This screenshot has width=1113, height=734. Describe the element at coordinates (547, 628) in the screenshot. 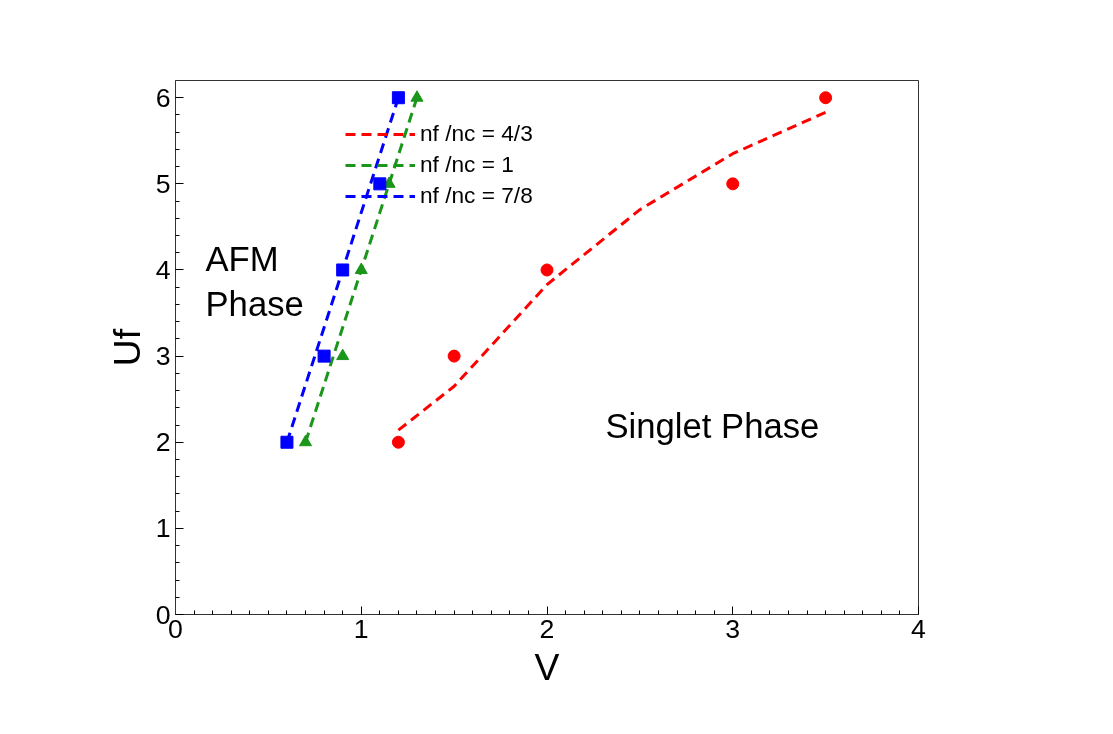

I see `x-tick-label: 2` at that location.